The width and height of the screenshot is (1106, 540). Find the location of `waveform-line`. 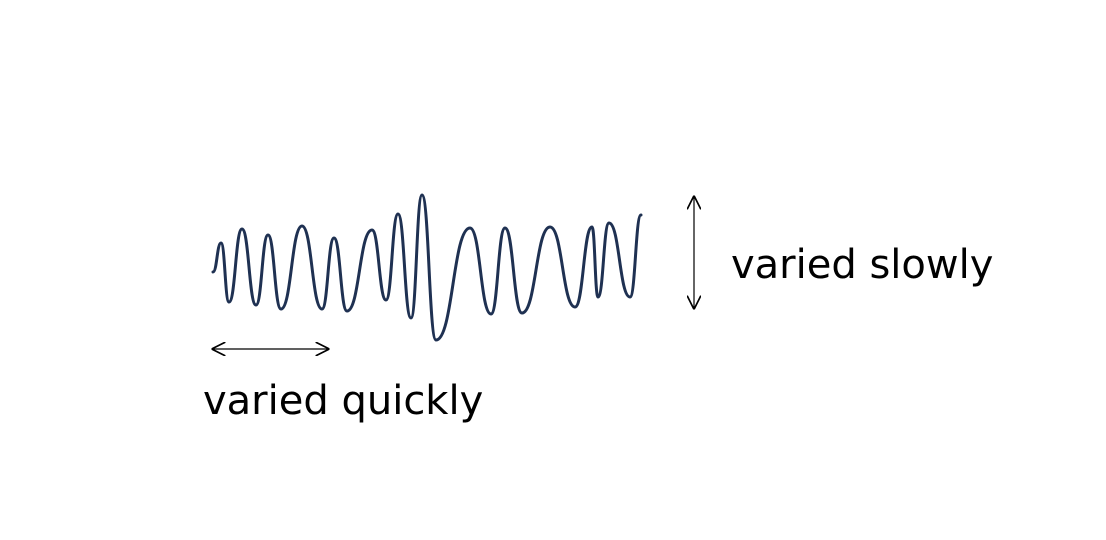

waveform-line is located at coordinates (427, 267).